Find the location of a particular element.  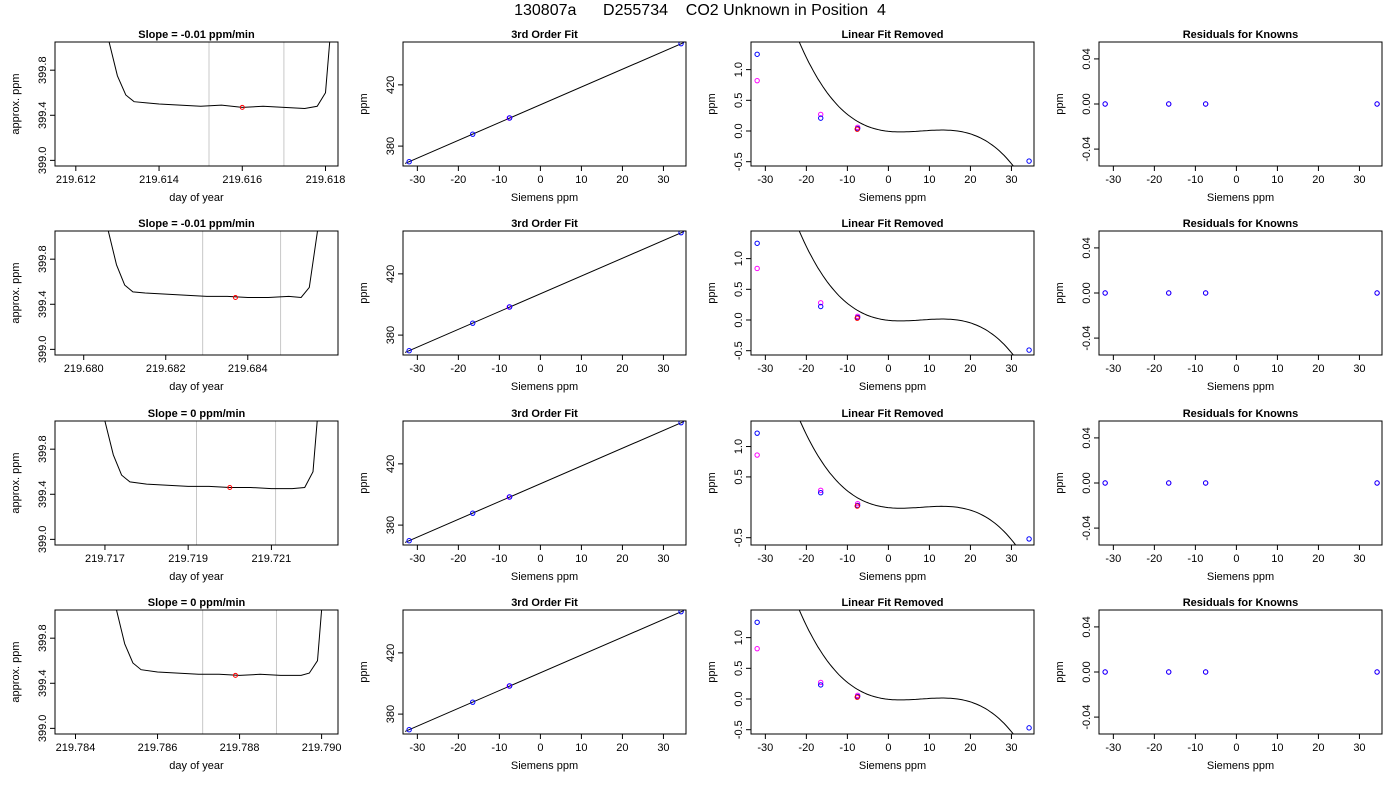

trace-line is located at coordinates (219, 76).